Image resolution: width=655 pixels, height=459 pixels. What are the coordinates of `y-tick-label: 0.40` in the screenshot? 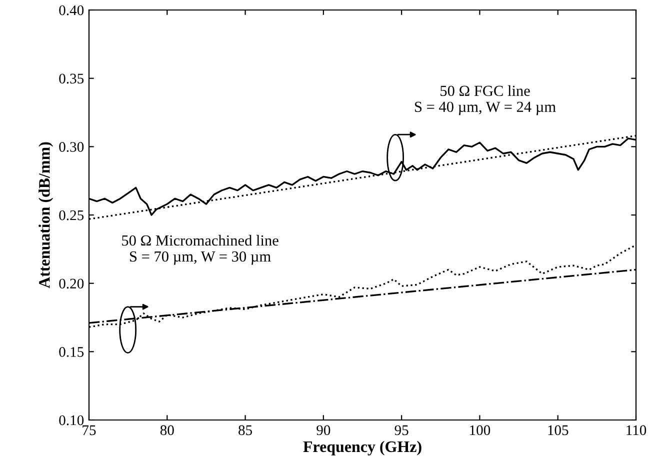 It's located at (71, 10).